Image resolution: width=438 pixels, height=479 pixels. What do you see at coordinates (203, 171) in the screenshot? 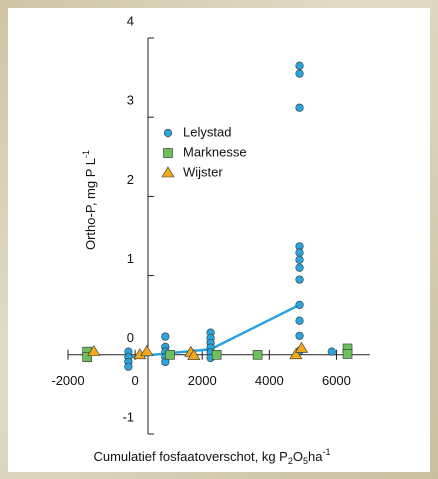
I see `legend-label: Wijster` at bounding box center [203, 171].